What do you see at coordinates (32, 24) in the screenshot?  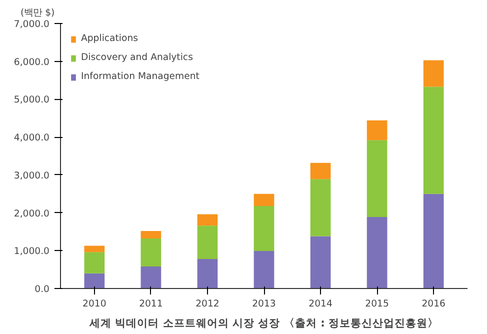 I see `y-tick-label: 7,000.0` at bounding box center [32, 24].